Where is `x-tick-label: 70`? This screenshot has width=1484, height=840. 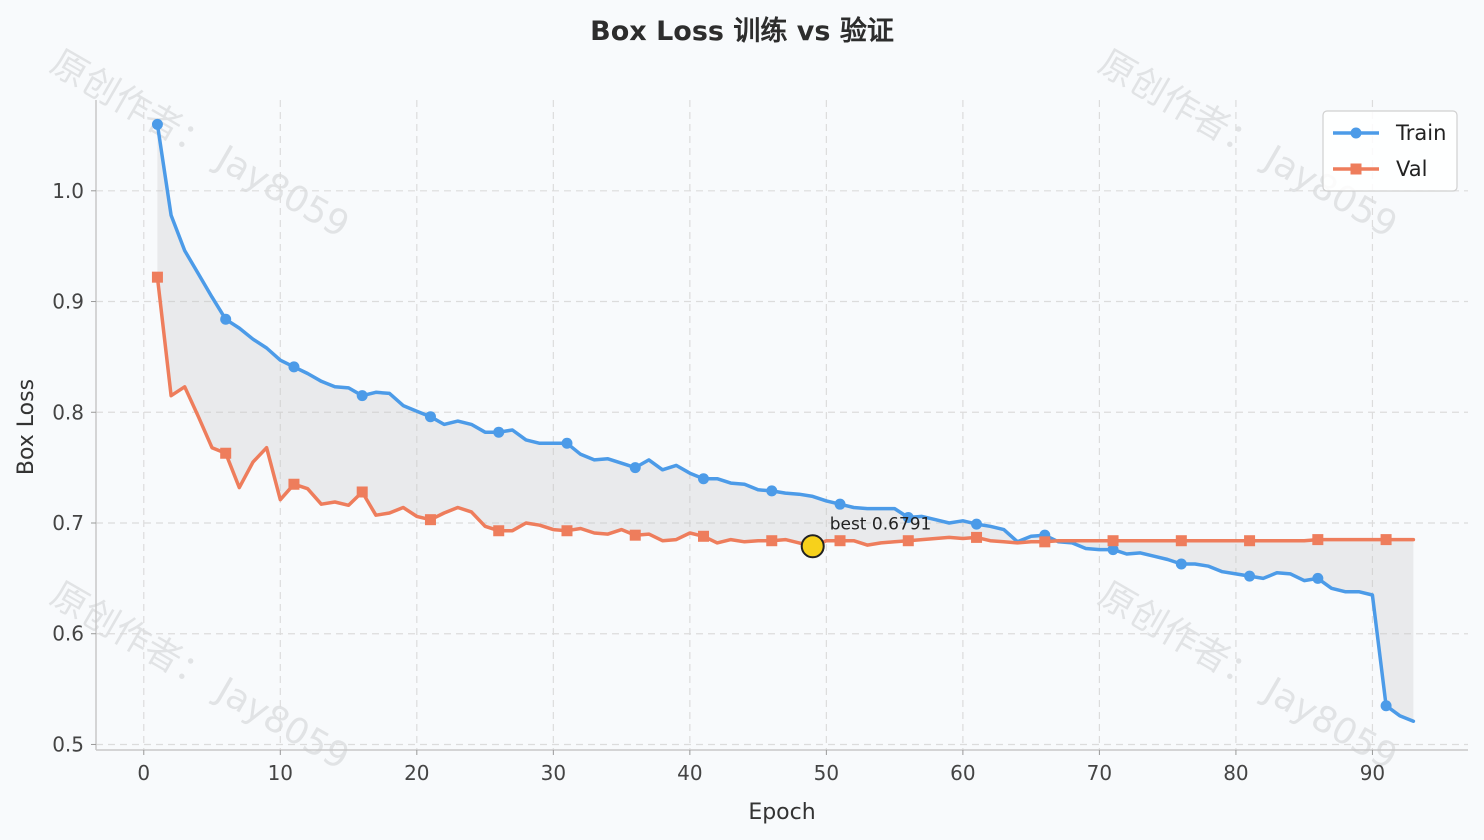
x-tick-label: 70 is located at coordinates (1099, 773).